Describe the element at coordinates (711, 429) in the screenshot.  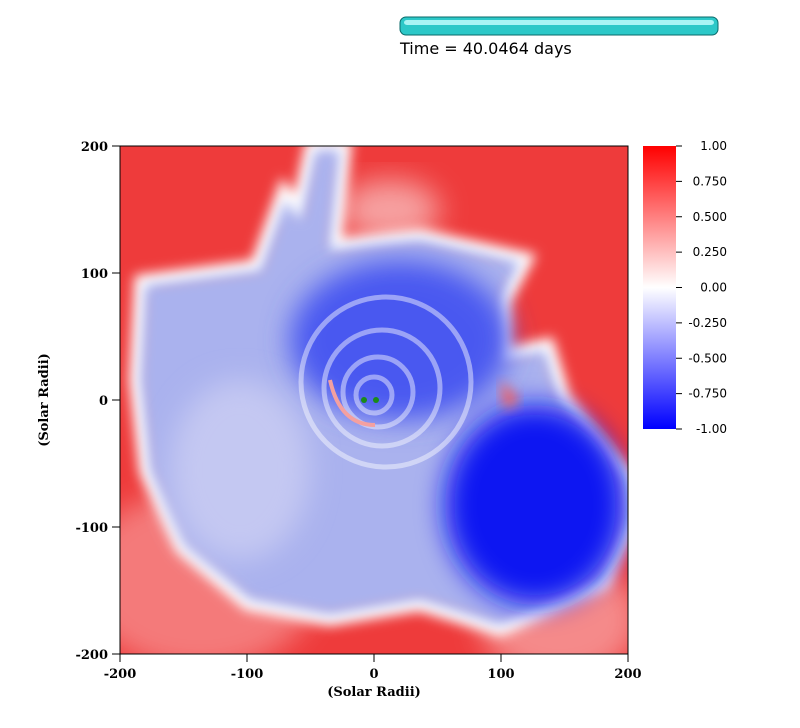
I see `colorbar-tick-label: -1.00` at that location.